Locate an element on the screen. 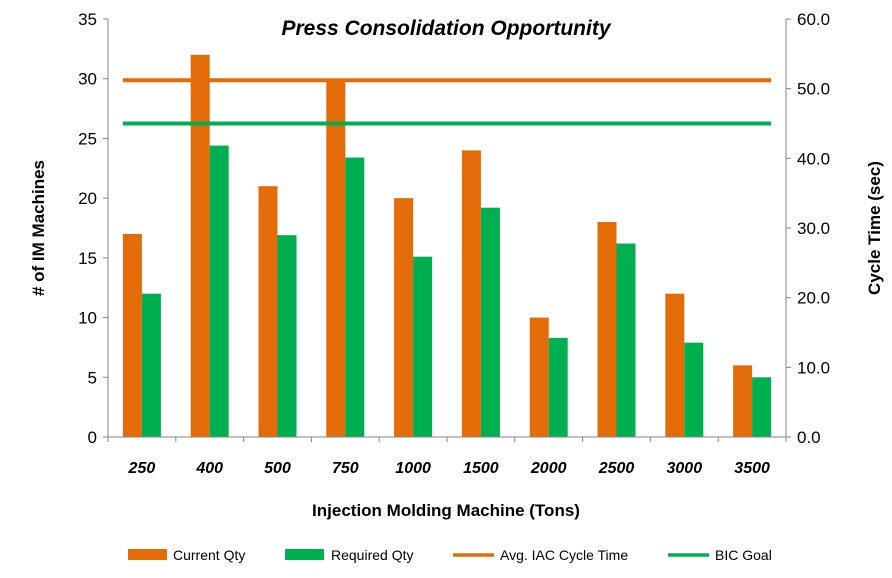 The height and width of the screenshot is (578, 892). y-tick-label: 20 is located at coordinates (87, 198).